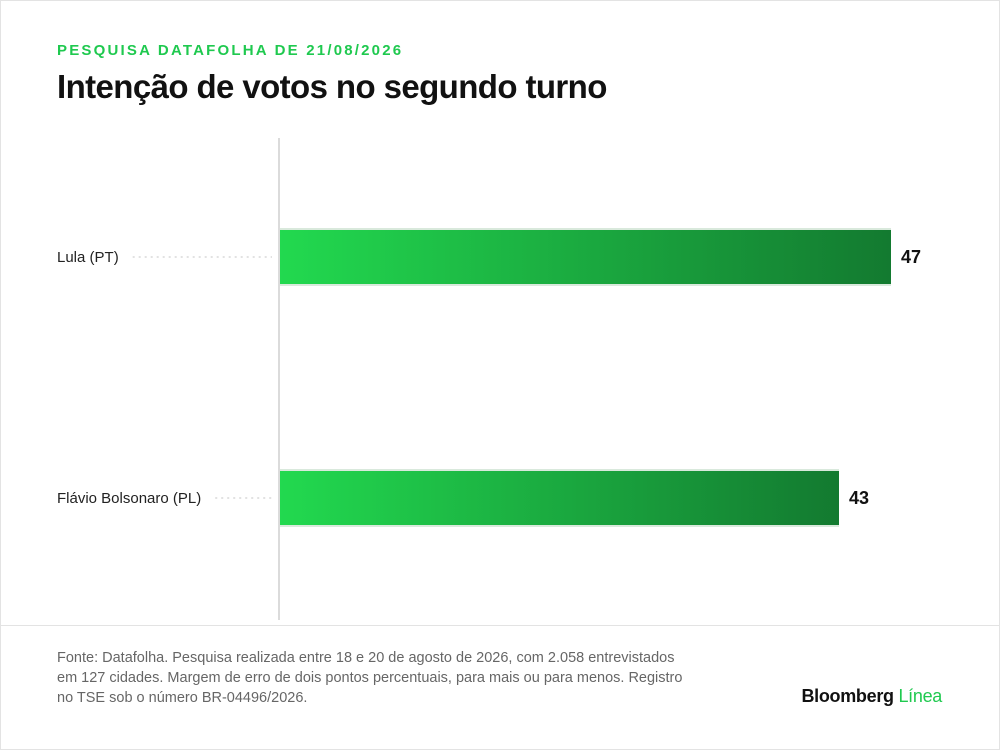 The image size is (1000, 750). I want to click on footer-divider, so click(500, 625).